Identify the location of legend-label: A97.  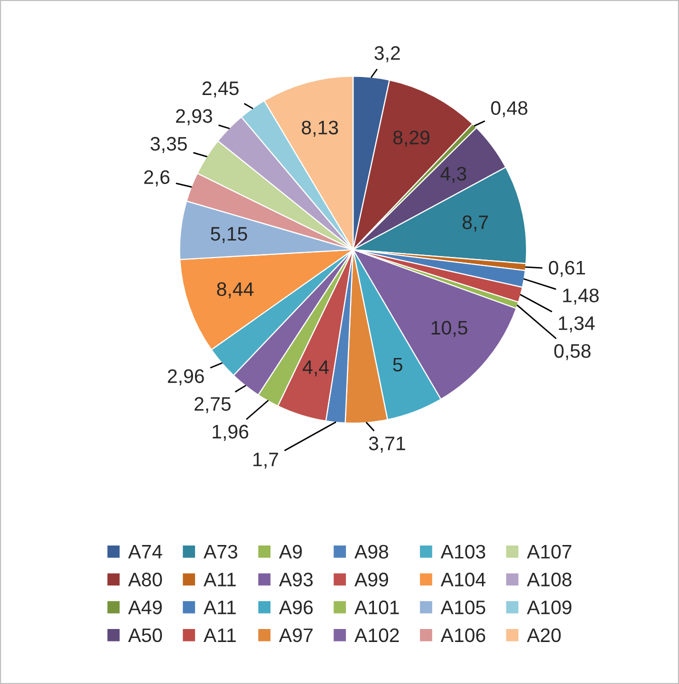
(296, 635).